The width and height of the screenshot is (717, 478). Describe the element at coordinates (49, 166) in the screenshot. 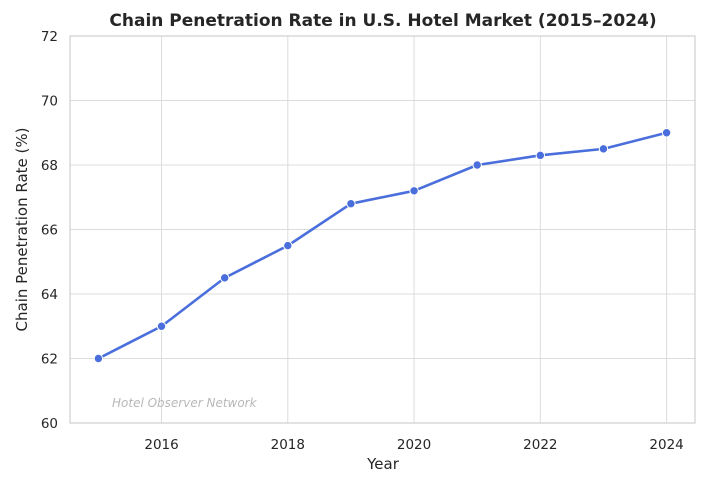

I see `y-tick-label: 68` at that location.